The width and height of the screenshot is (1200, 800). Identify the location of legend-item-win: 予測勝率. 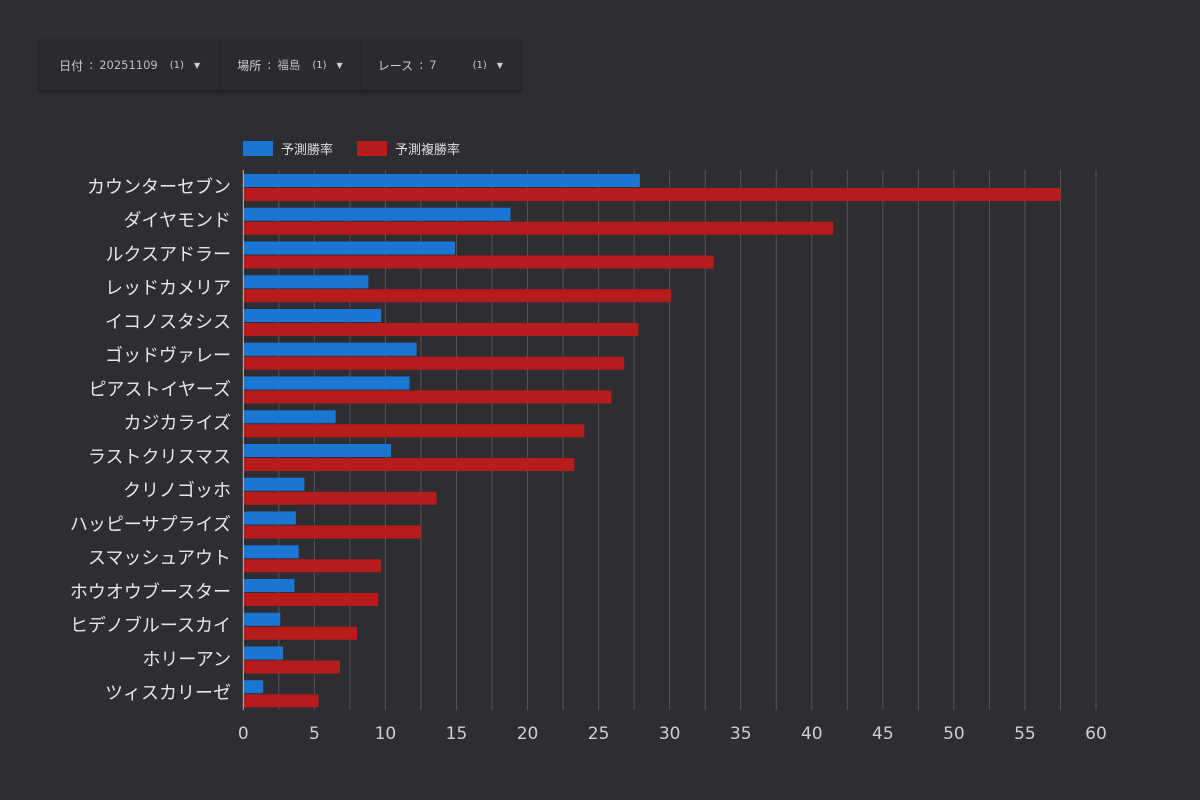
(288, 148).